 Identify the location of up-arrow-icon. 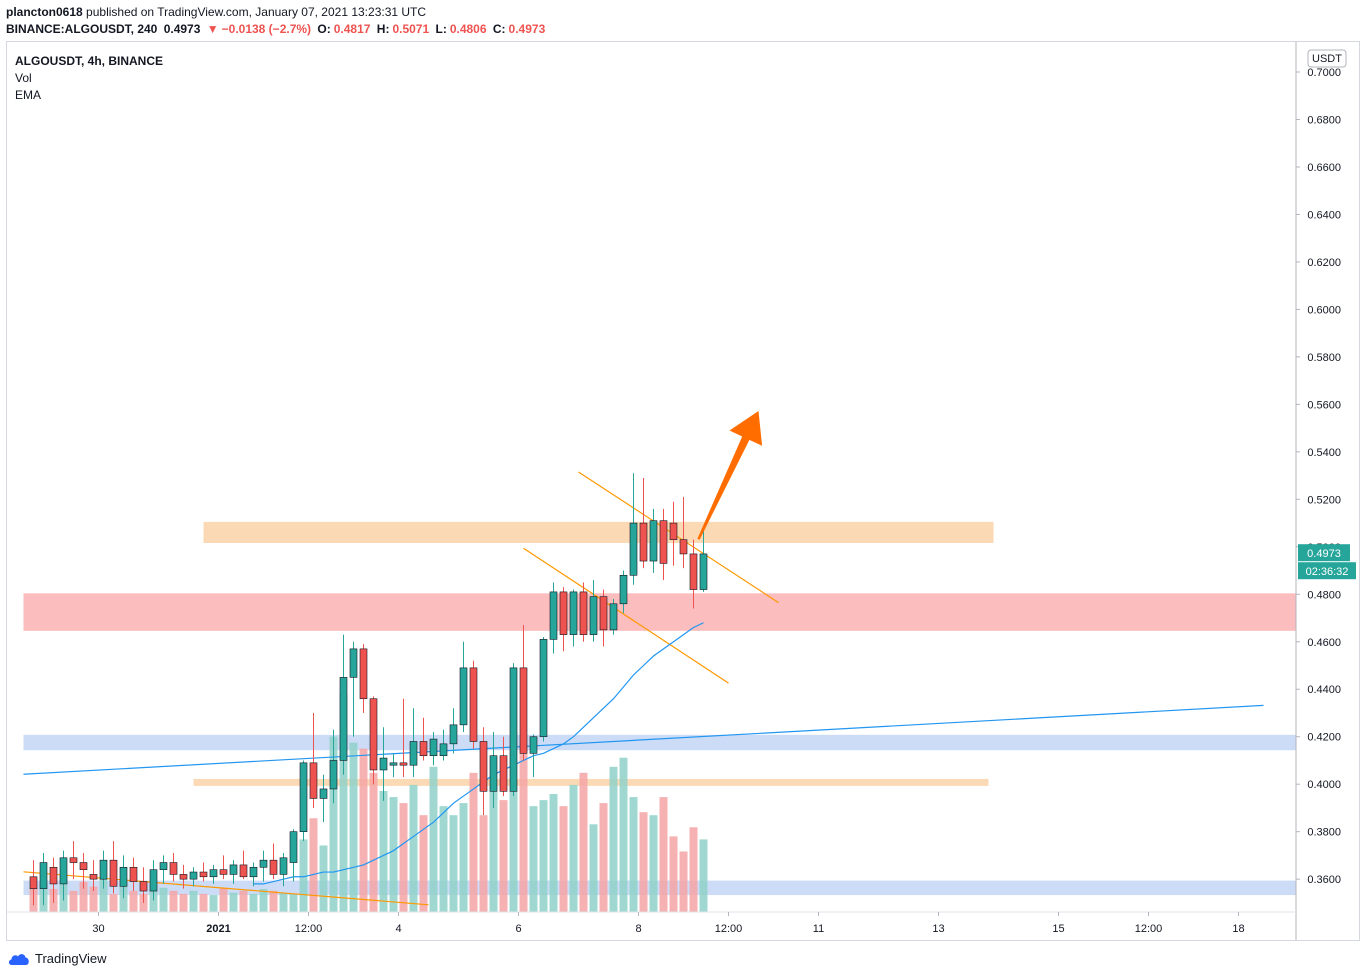
(730, 475).